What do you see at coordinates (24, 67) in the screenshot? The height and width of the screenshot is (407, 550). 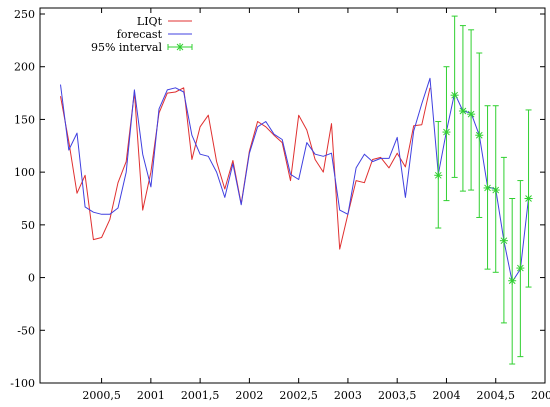 I see `y-tick-label: 200` at bounding box center [24, 67].